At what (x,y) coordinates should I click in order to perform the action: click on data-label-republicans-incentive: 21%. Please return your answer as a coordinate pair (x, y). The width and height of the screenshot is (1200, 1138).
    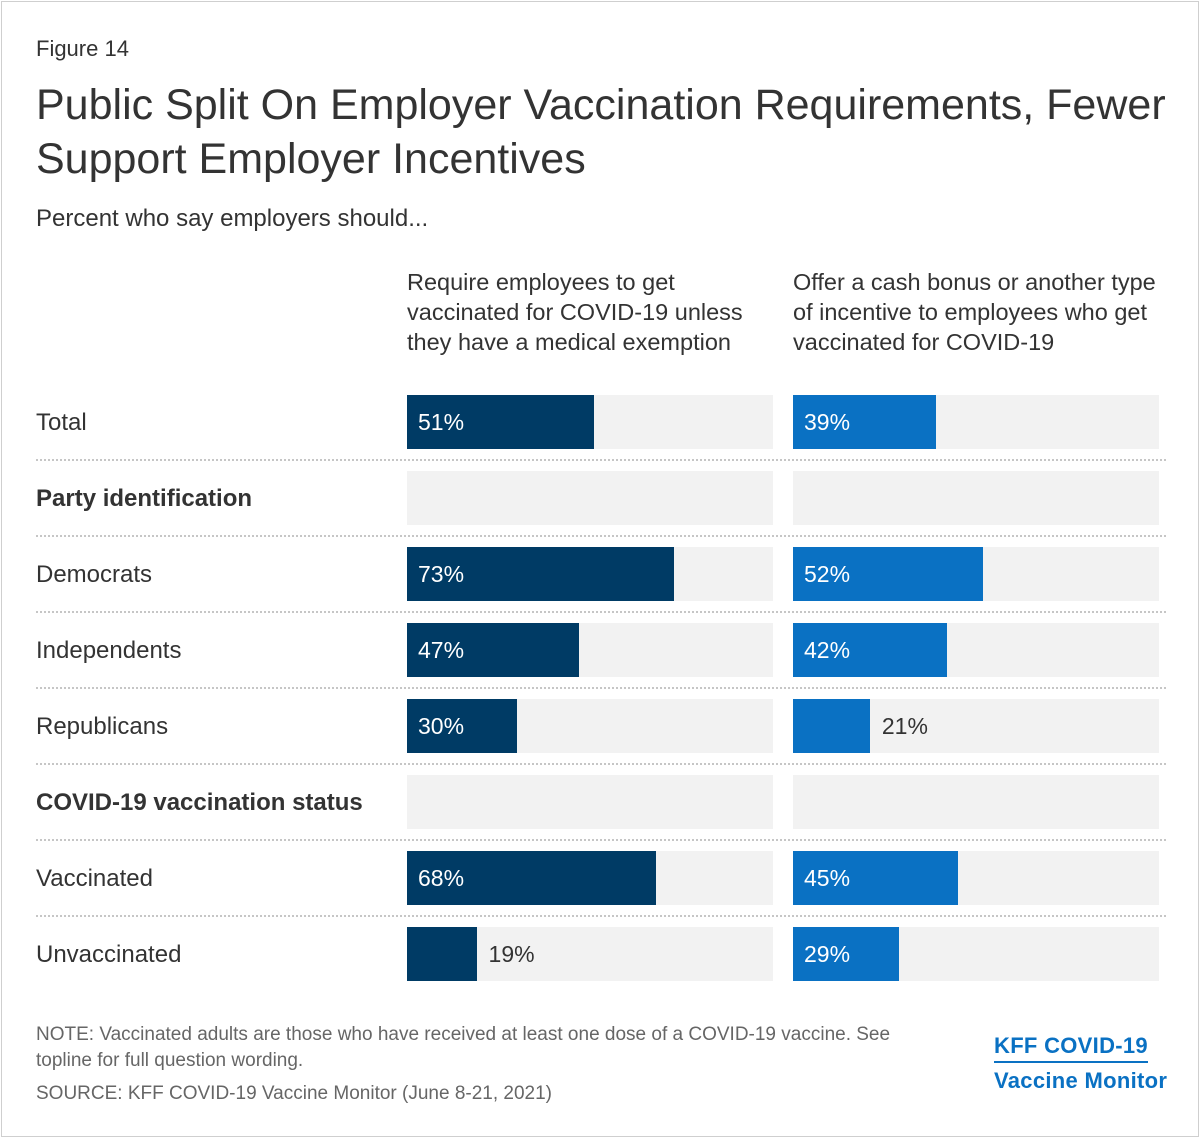
    Looking at the image, I should click on (904, 726).